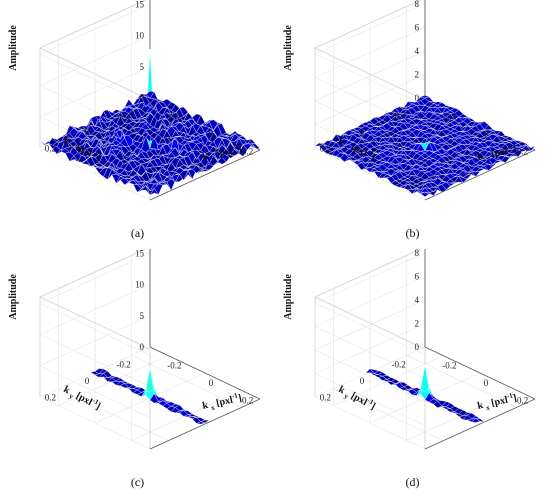 The image size is (550, 498). What do you see at coordinates (137, 482) in the screenshot?
I see `panel-c-label: (c)` at bounding box center [137, 482].